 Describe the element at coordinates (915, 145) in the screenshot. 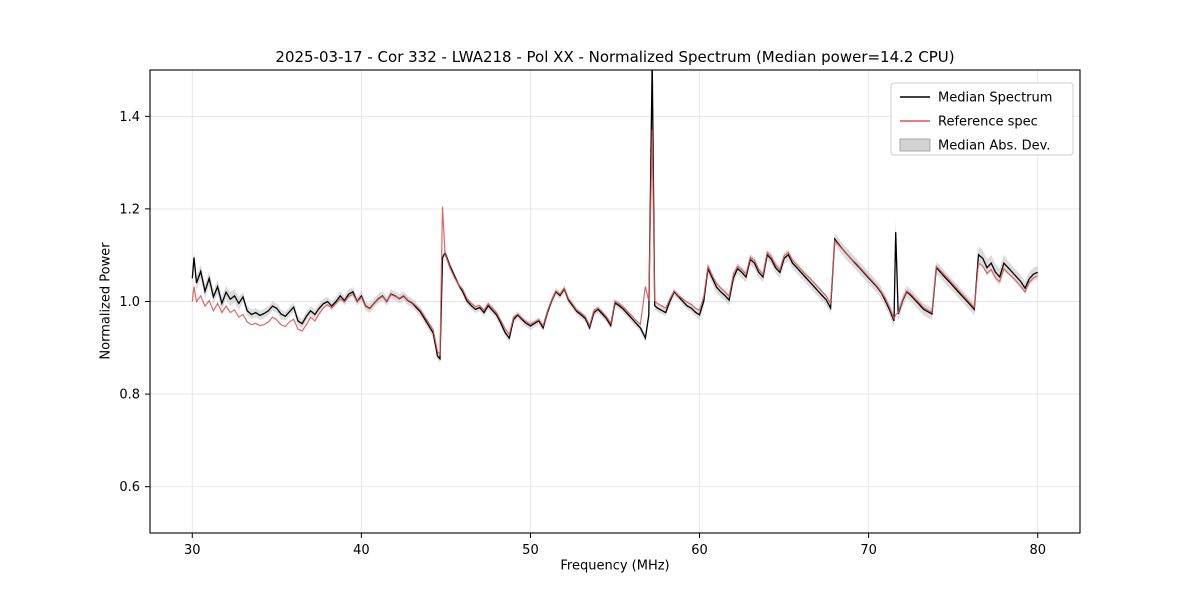

I see `legend-sample-band` at that location.